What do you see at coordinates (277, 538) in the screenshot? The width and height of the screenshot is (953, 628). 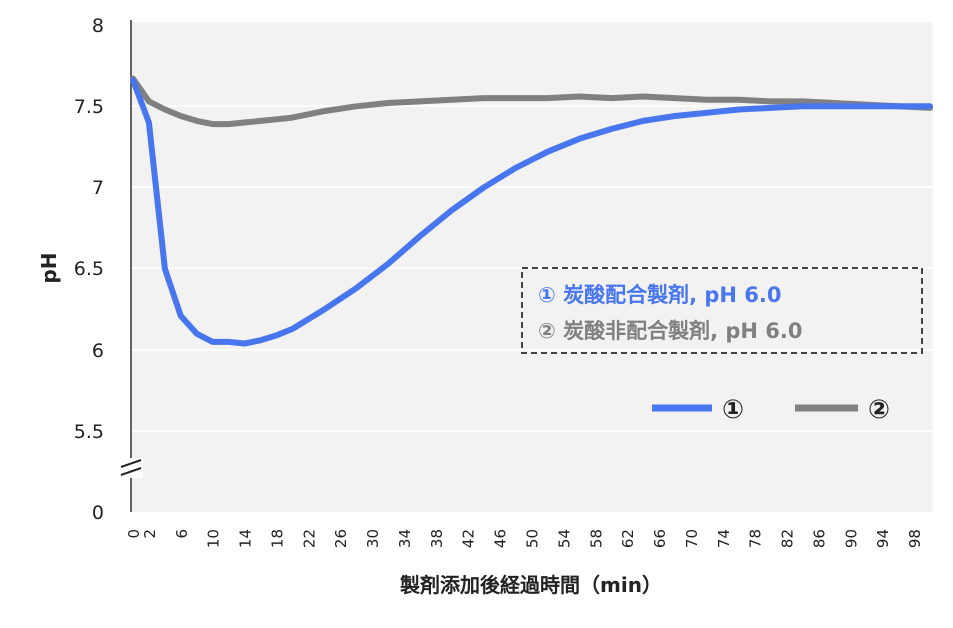 I see `x-tick-label: 18` at bounding box center [277, 538].